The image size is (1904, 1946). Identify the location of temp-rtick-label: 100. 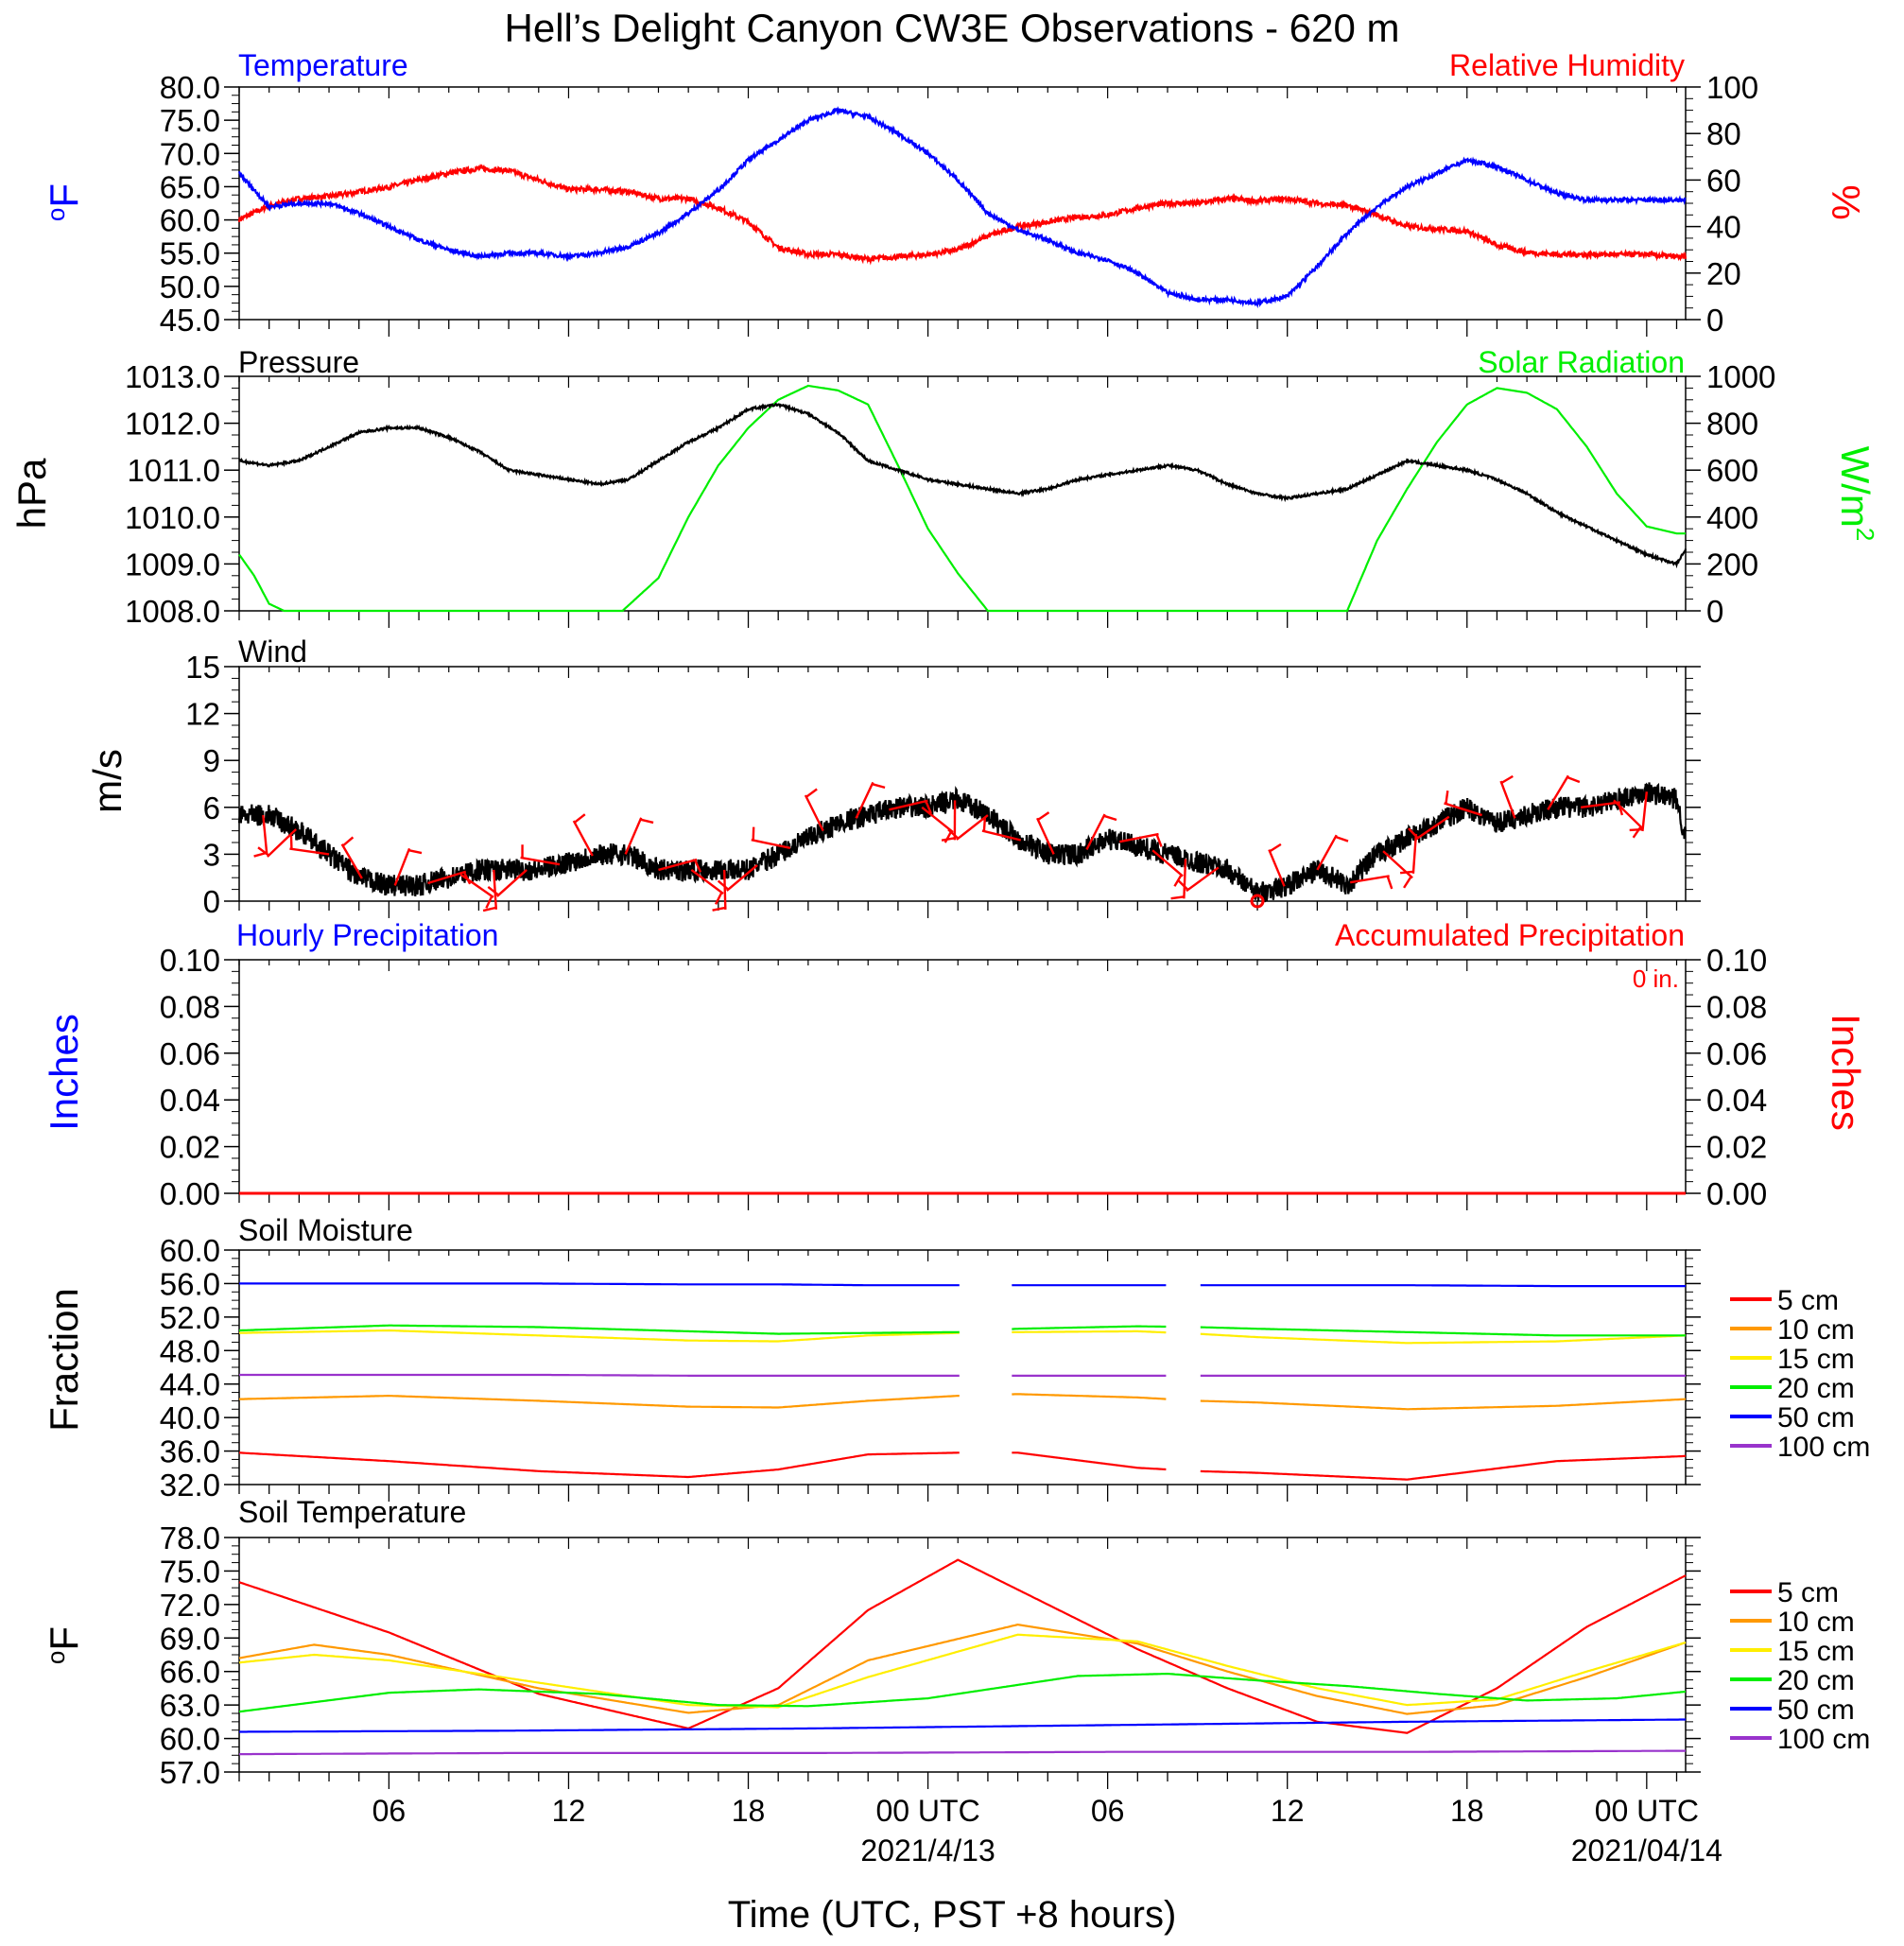
(1732, 88).